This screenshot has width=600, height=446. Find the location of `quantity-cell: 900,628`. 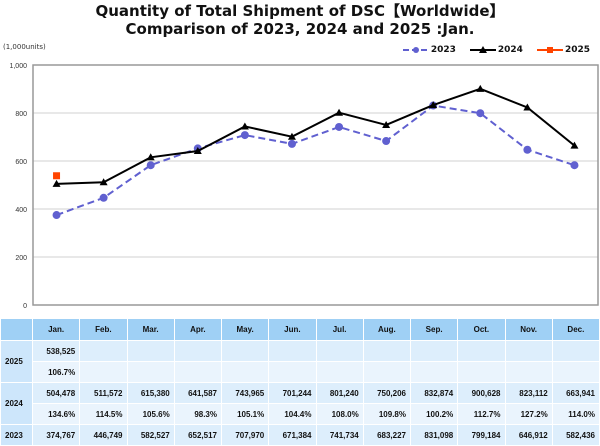

quantity-cell: 900,628 is located at coordinates (481, 393).